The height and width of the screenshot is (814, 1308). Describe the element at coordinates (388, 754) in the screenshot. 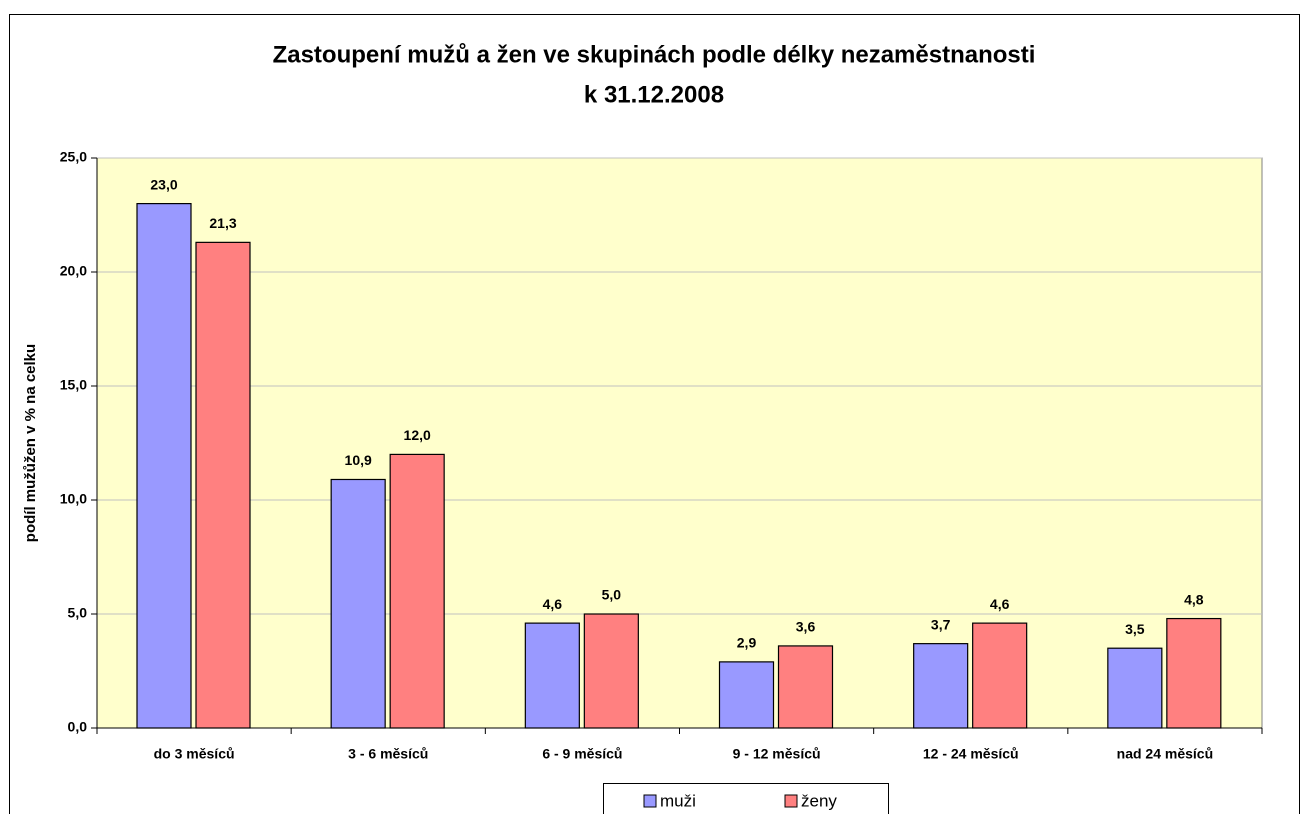

I see `x-tick-label: 3 - 6 měsíců` at that location.